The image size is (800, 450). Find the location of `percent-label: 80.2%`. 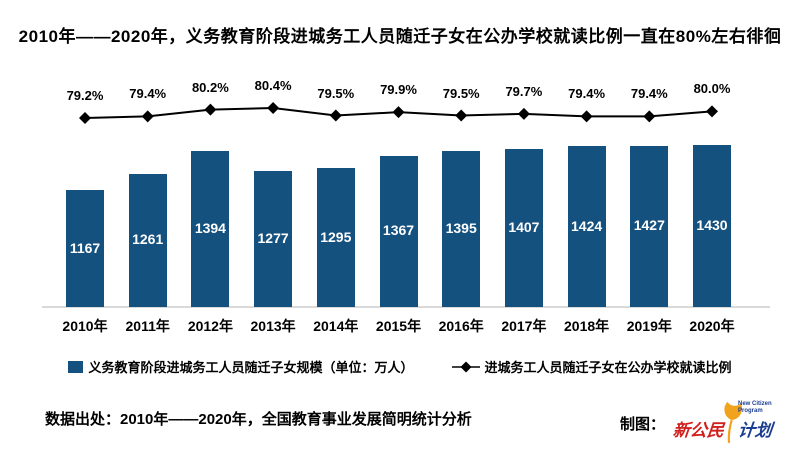

percent-label: 80.2% is located at coordinates (210, 87).